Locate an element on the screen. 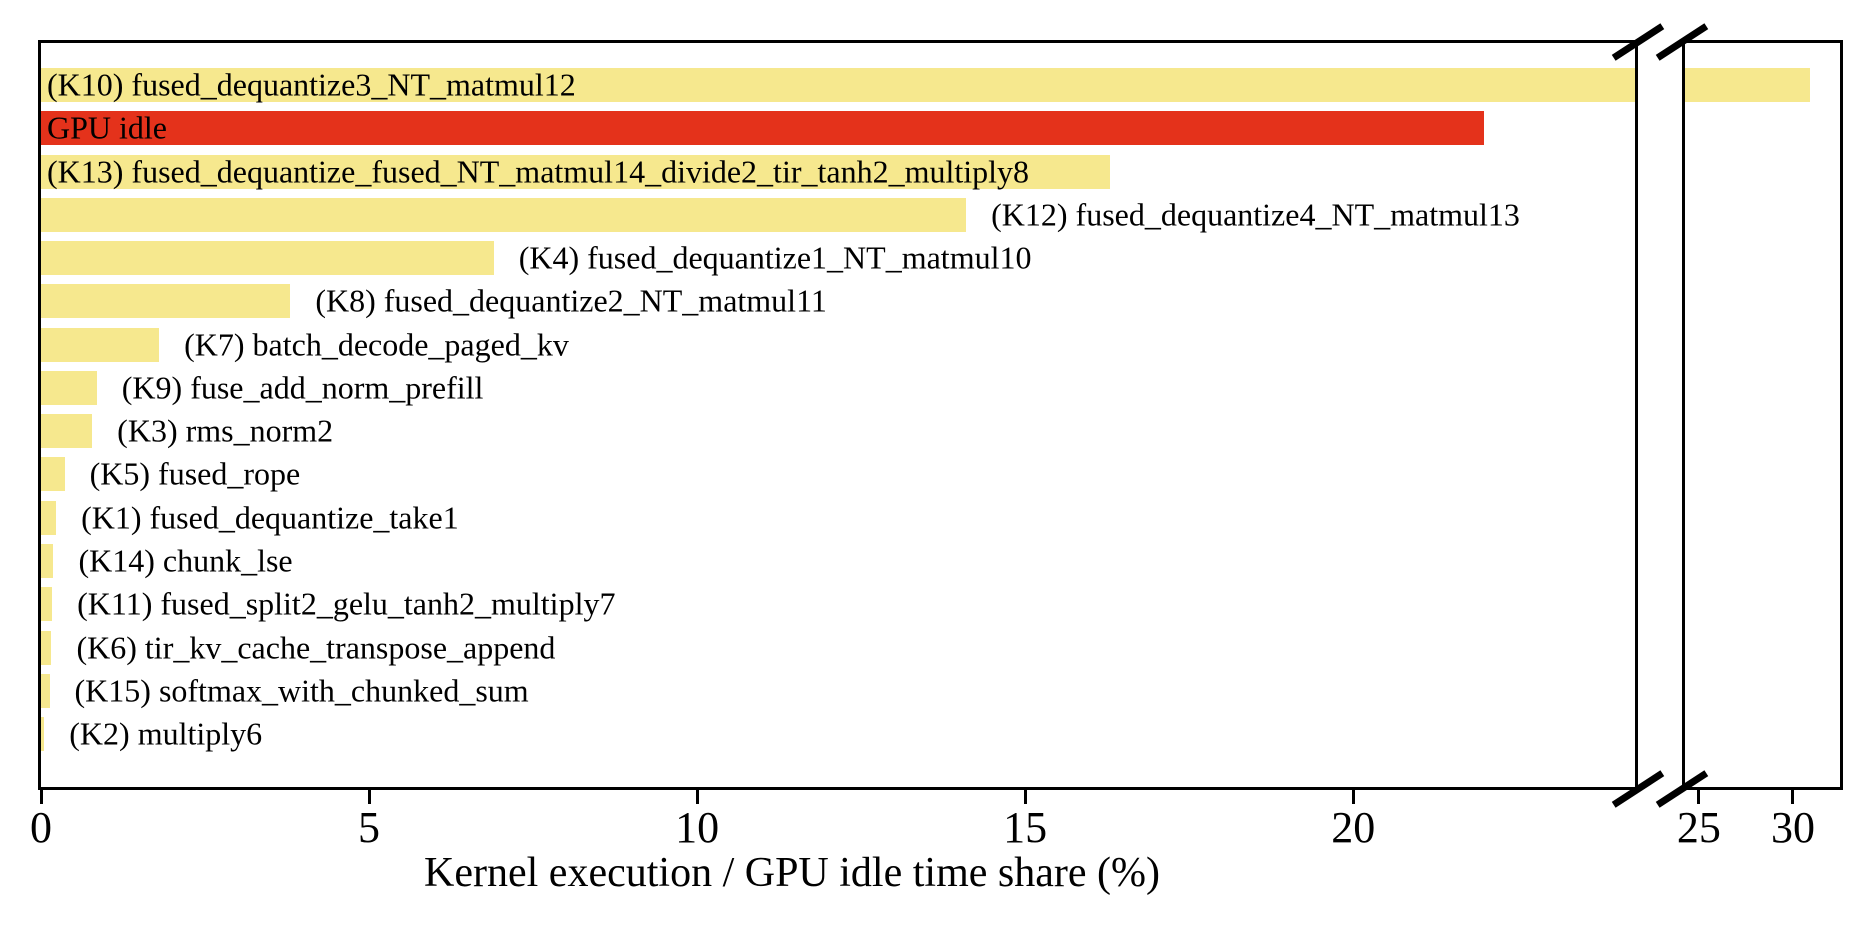  bar-K8 is located at coordinates (166, 301).